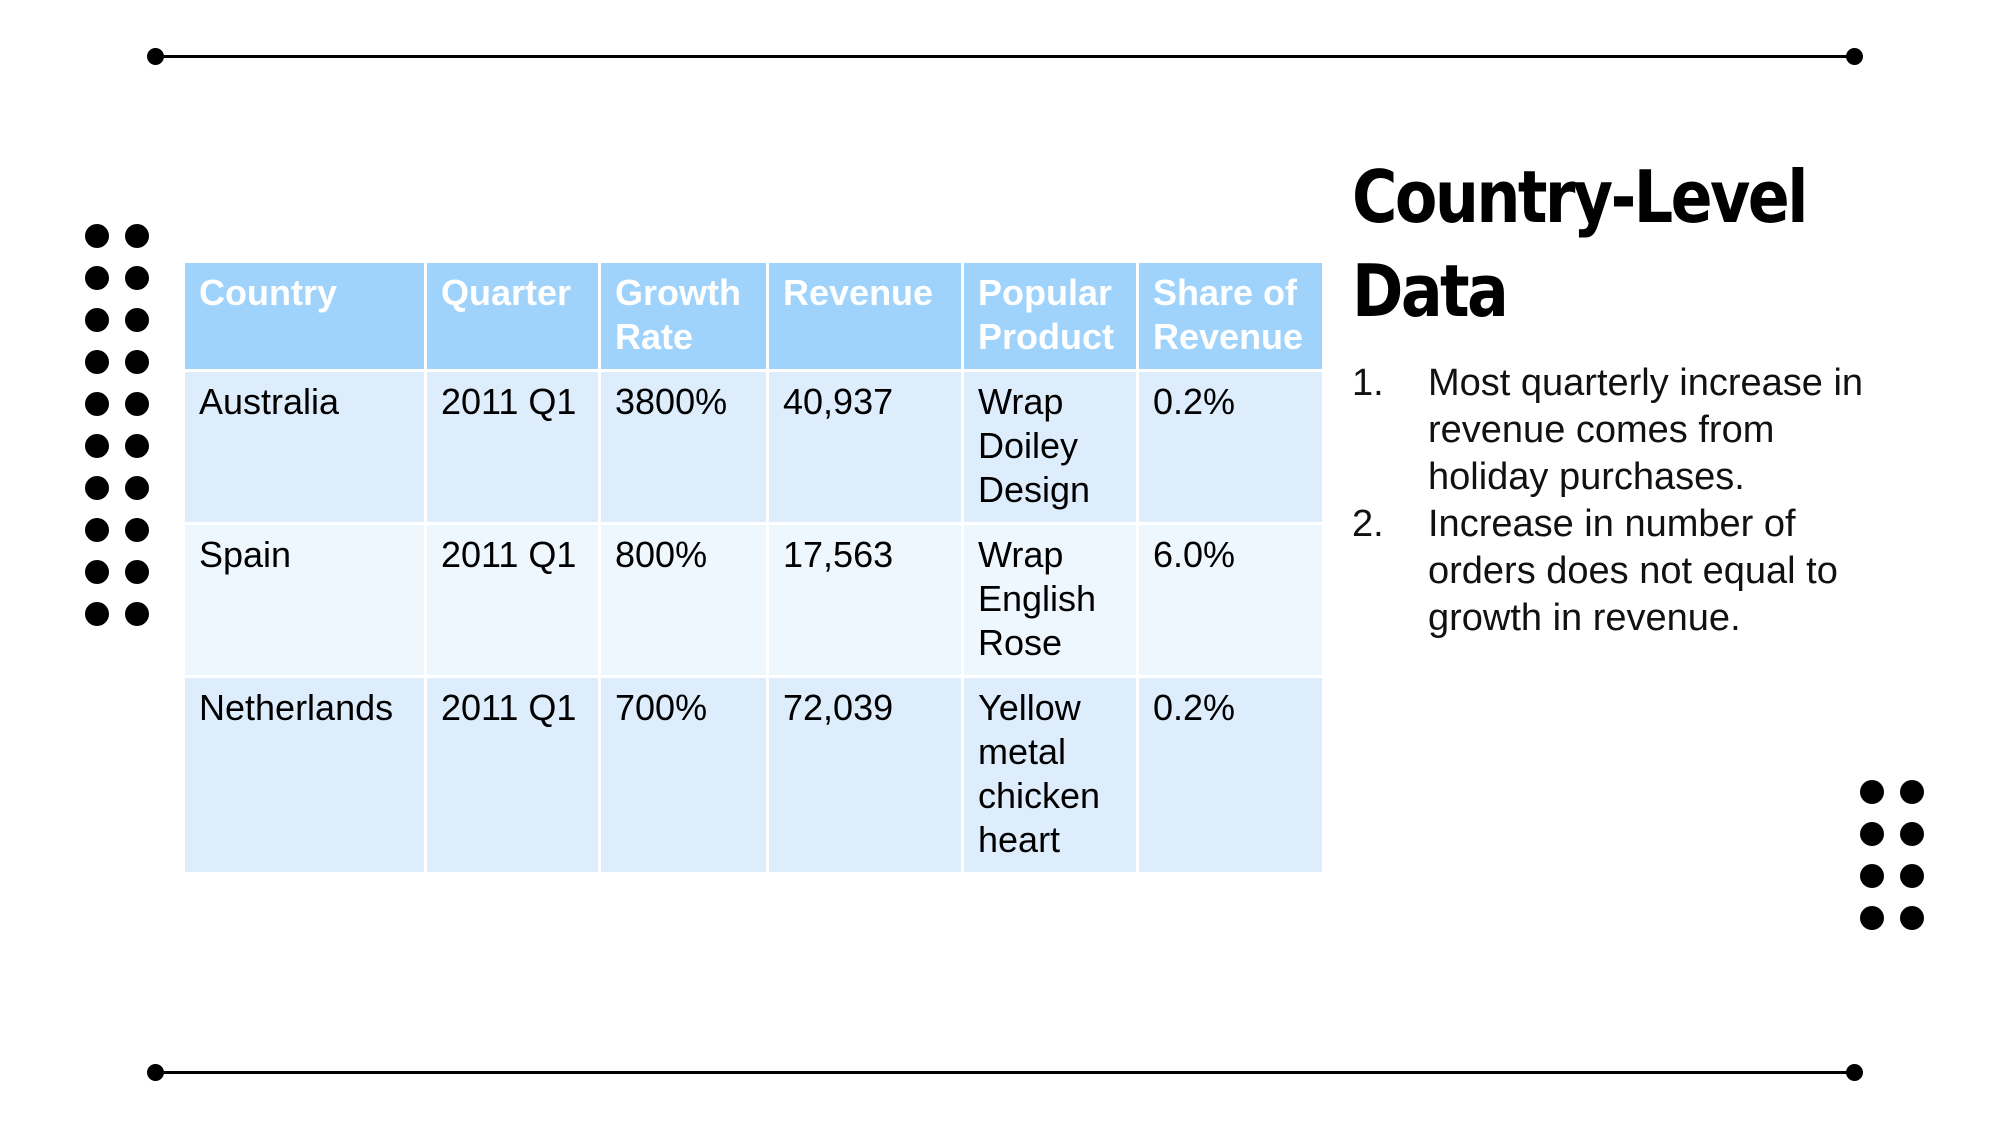 This screenshot has height=1125, width=2000. What do you see at coordinates (1050, 316) in the screenshot?
I see `header-popular-product: Popular Product` at bounding box center [1050, 316].